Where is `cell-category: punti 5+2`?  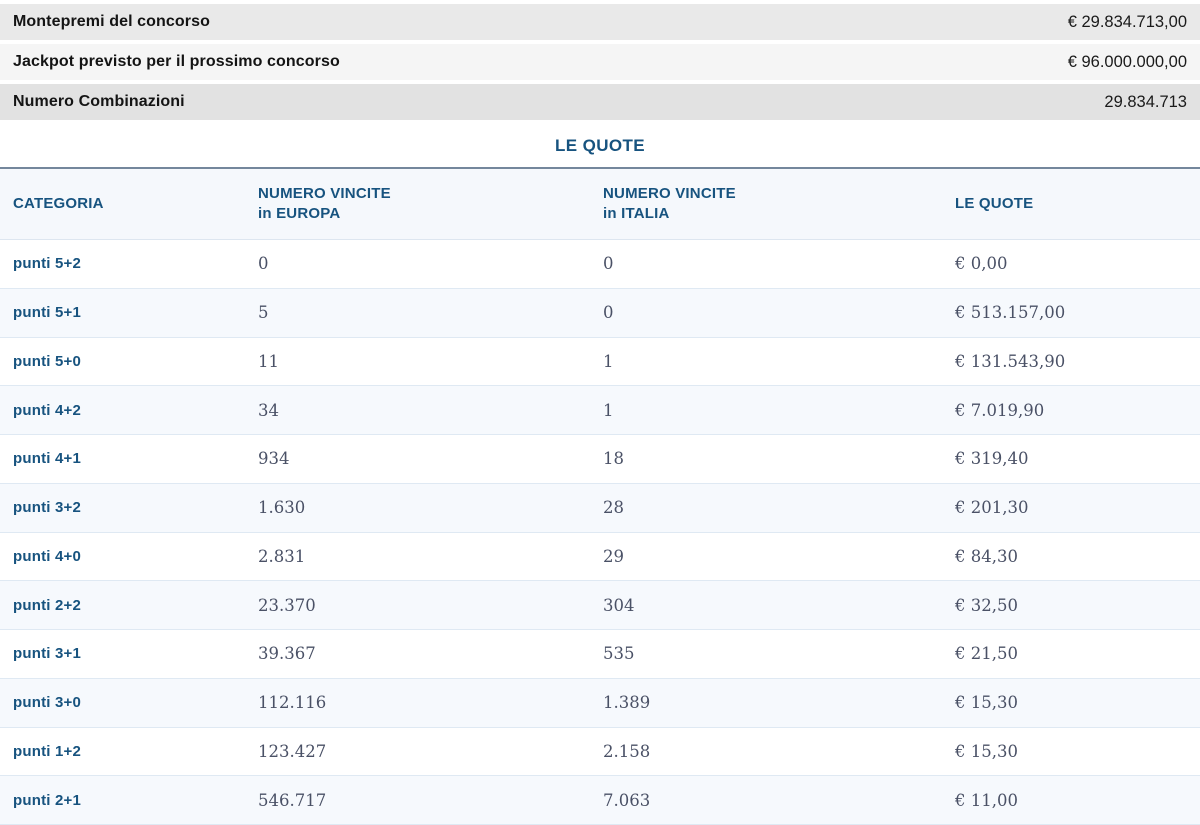
cell-category: punti 5+2 is located at coordinates (47, 264).